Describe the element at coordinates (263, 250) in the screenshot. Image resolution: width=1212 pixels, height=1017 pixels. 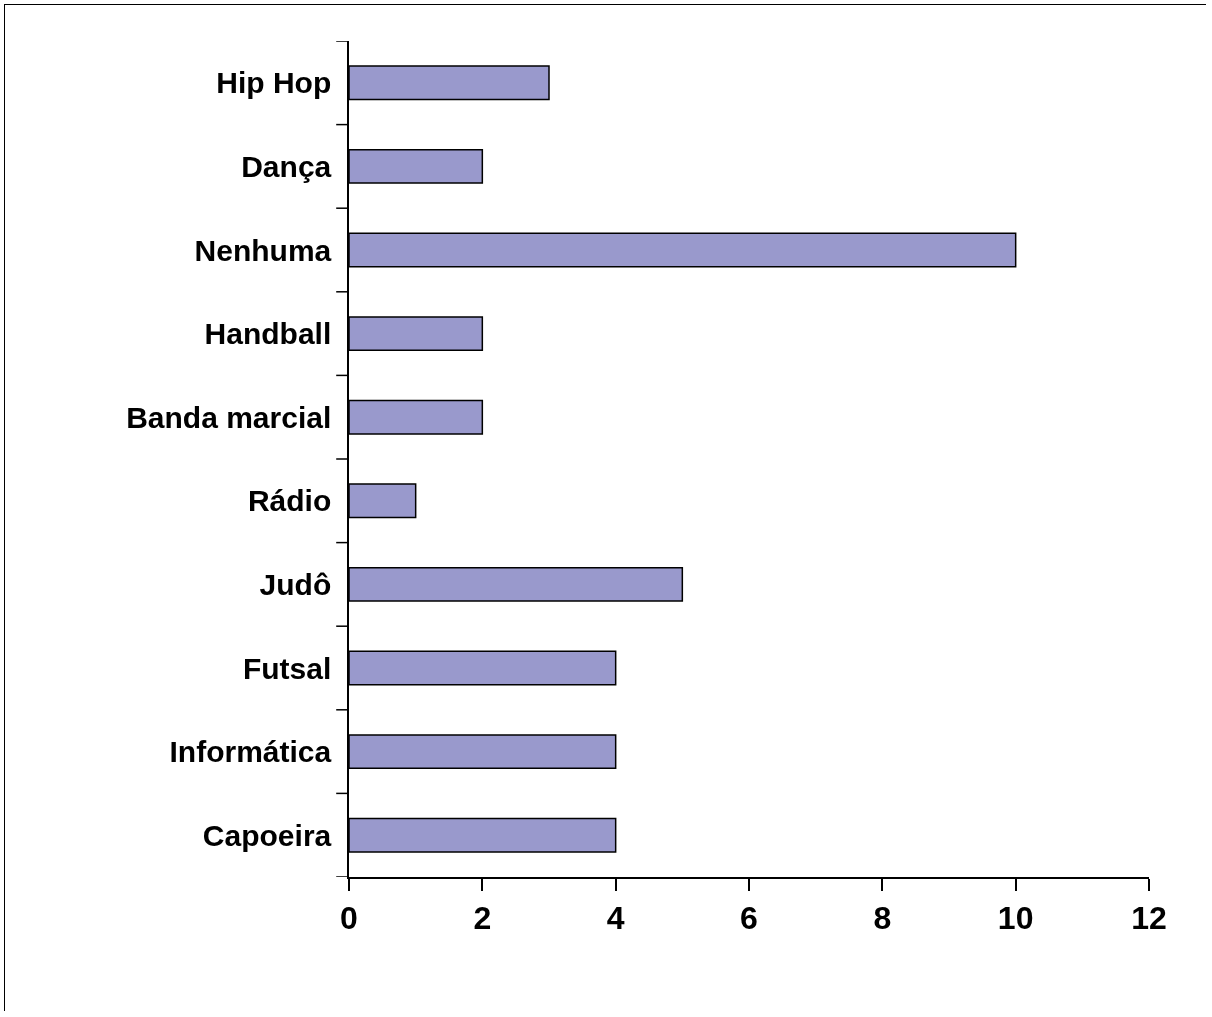
I see `y-tick-label: Nenhuma` at that location.